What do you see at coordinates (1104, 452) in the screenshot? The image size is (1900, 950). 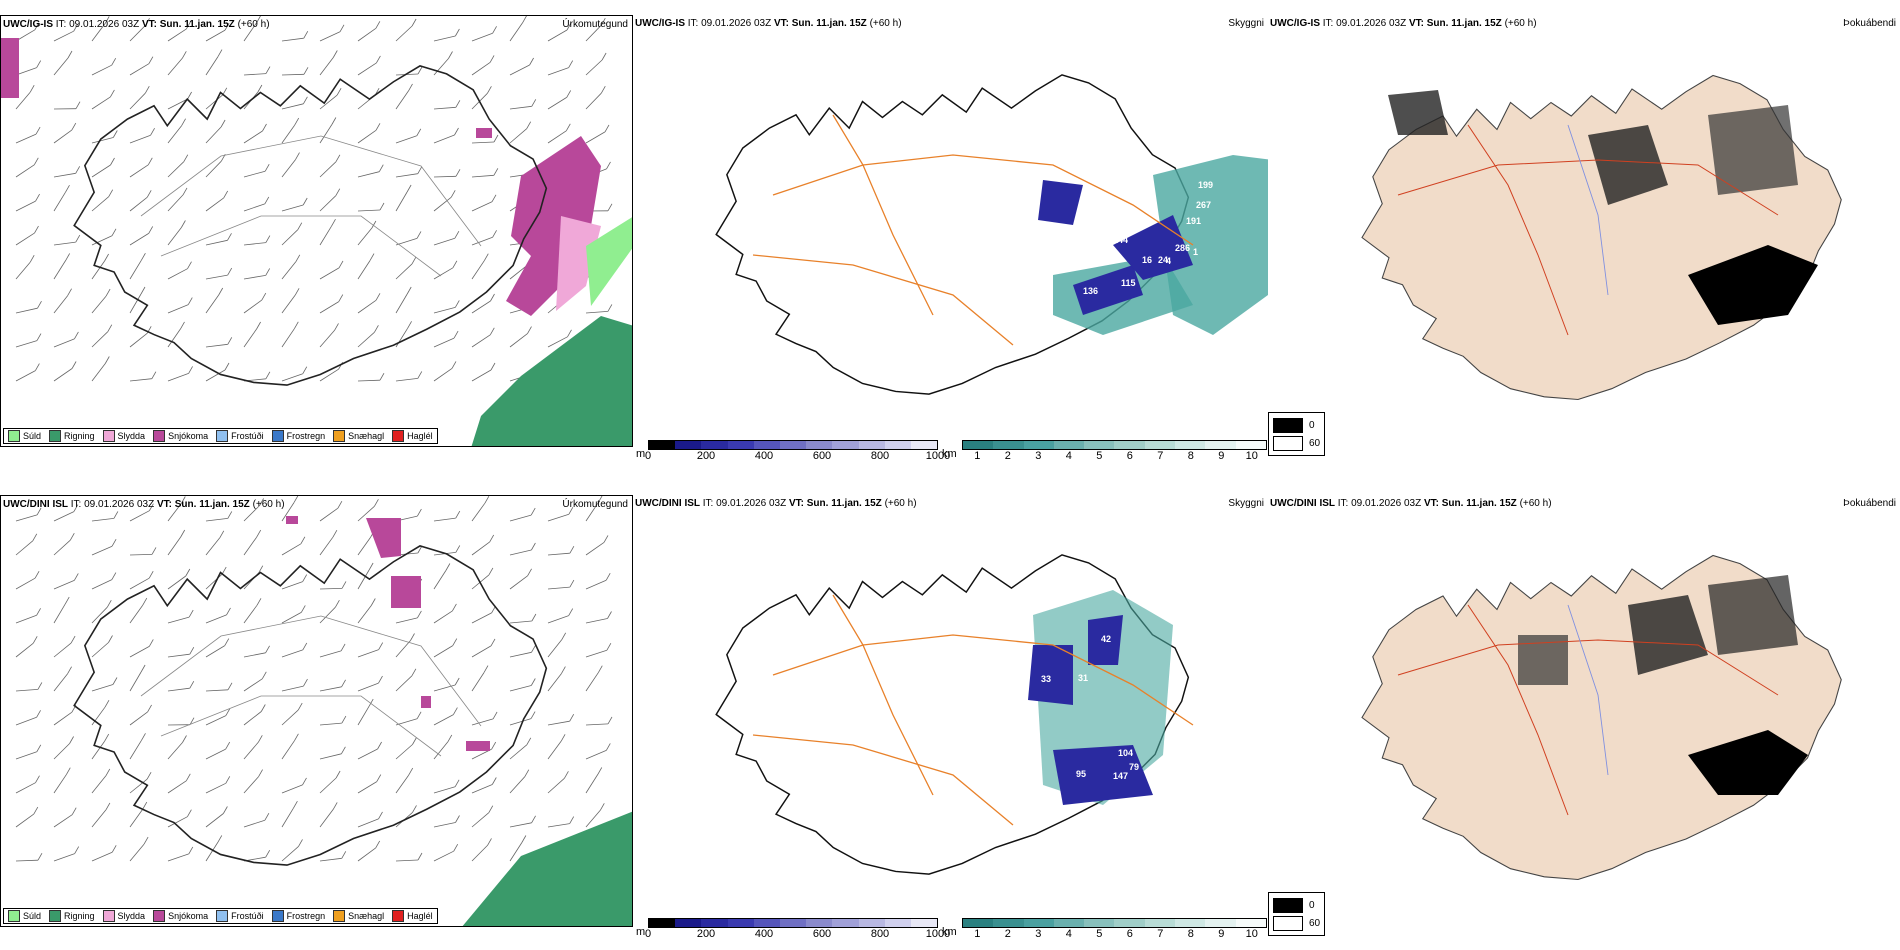 I see `visibility-colorbar: 1 2 3 4 5 6 7 8 9 10 km` at bounding box center [1104, 452].